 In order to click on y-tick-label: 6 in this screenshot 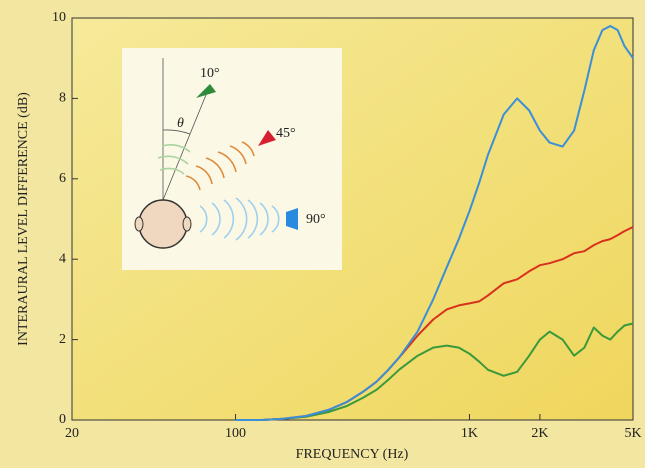, I will do `click(62, 178)`.